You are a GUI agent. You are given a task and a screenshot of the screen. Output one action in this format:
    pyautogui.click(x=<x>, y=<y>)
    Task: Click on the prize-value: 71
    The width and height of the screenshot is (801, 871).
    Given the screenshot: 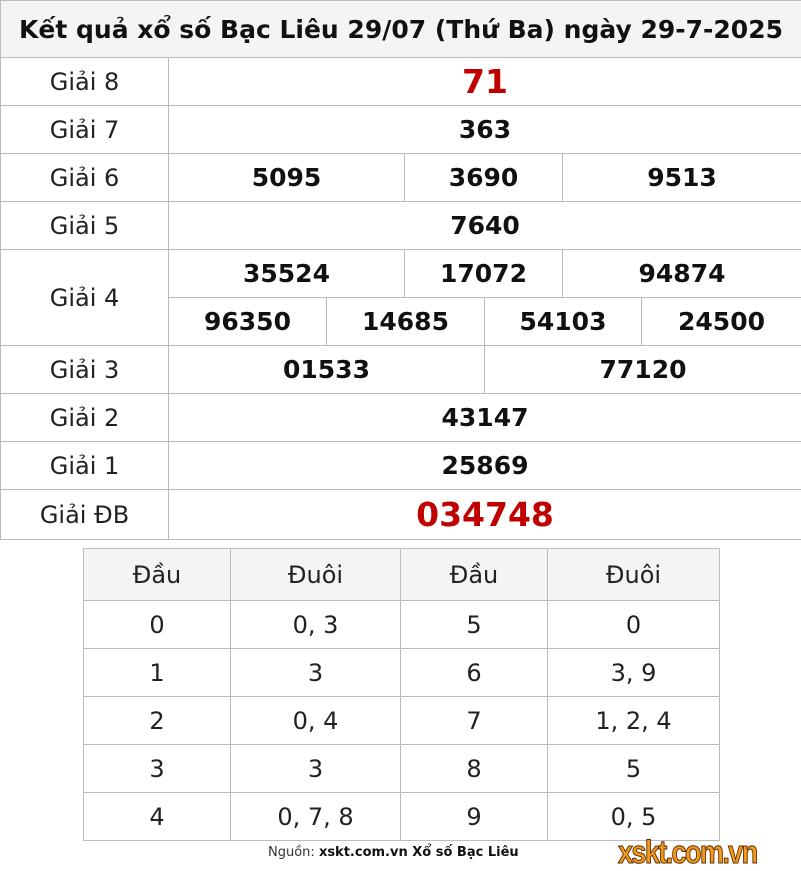 What is the action you would take?
    pyautogui.click(x=485, y=82)
    